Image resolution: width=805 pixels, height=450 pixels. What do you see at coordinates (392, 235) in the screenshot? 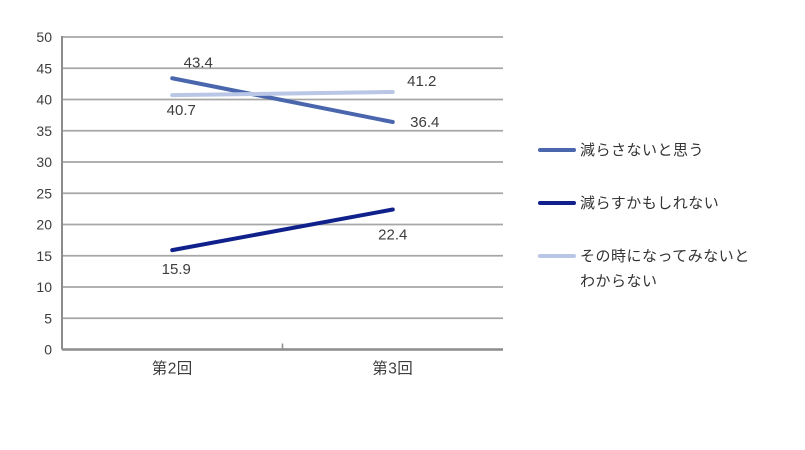
I see `data-label: 22.4` at bounding box center [392, 235].